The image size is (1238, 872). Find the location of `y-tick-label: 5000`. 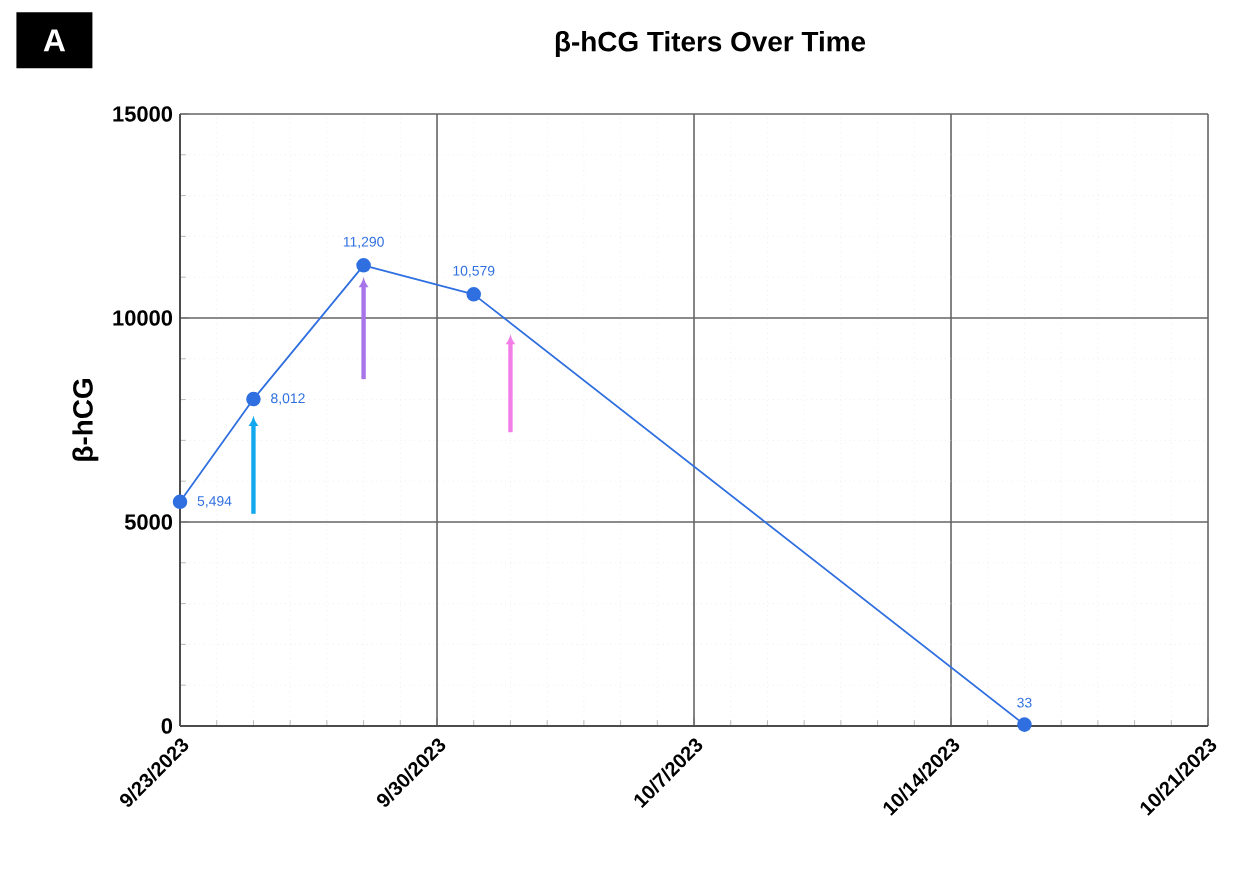

y-tick-label: 5000 is located at coordinates (148, 522).